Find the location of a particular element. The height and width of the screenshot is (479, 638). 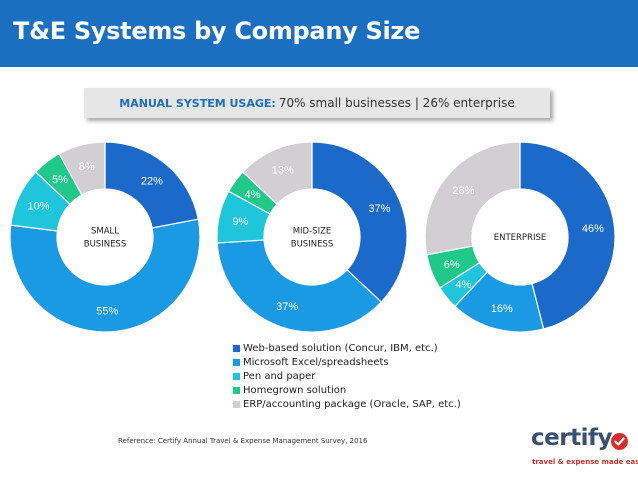

page-title: T&E Systems by Company Size is located at coordinates (217, 31).